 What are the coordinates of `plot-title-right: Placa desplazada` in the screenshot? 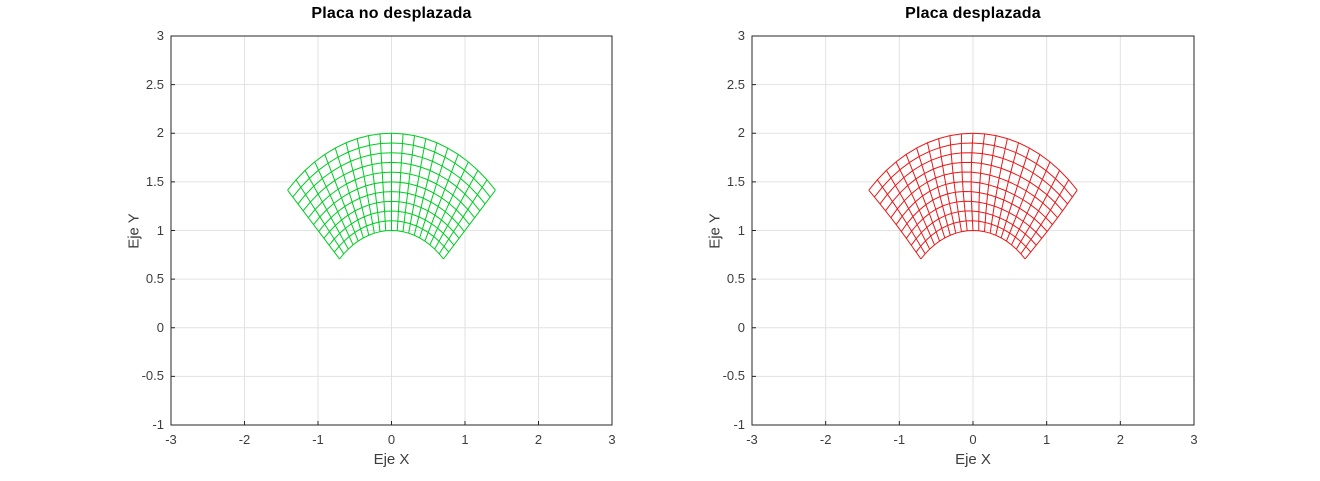 It's located at (973, 13).